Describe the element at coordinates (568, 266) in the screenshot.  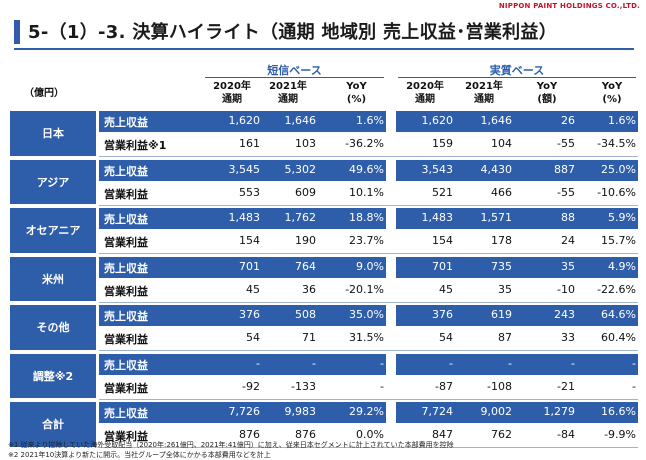
I see `value-cell: 35` at that location.